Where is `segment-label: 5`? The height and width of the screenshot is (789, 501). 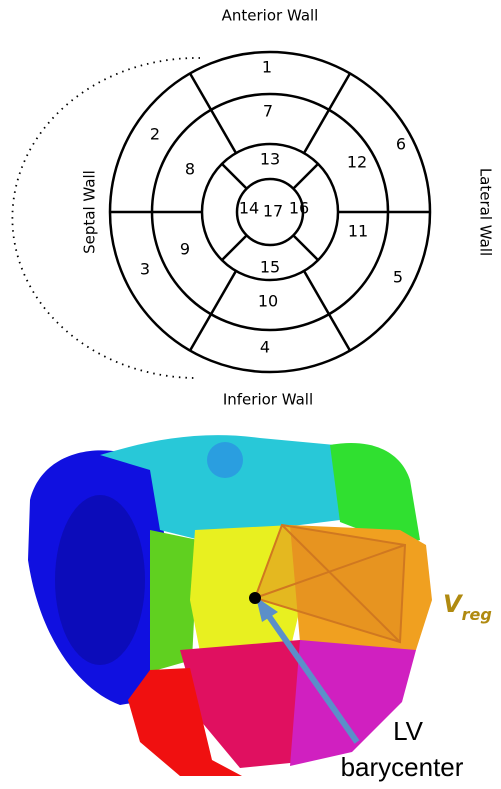 segment-label: 5 is located at coordinates (398, 277).